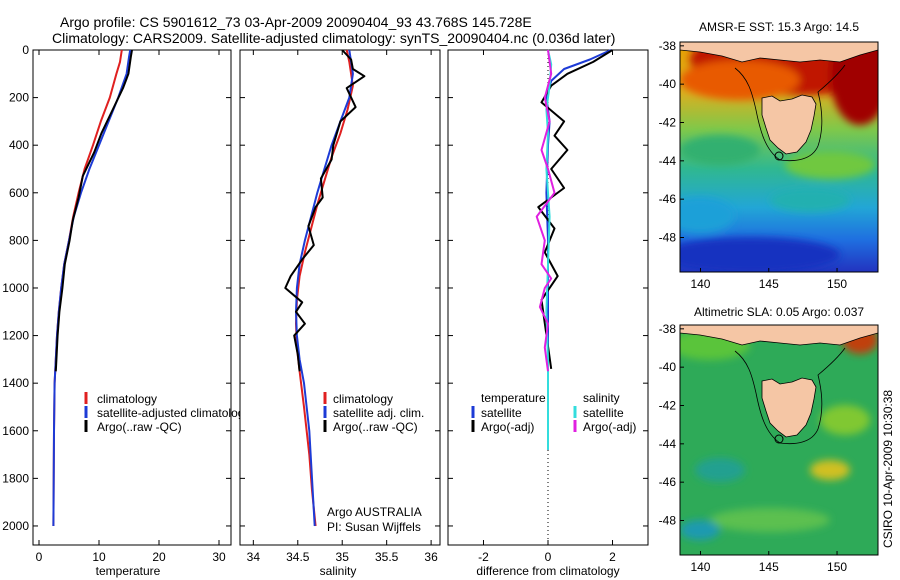  Describe the element at coordinates (779, 312) in the screenshot. I see `sla-map-title: Altimetric SLA: 0.05 Argo: 0.037` at that location.